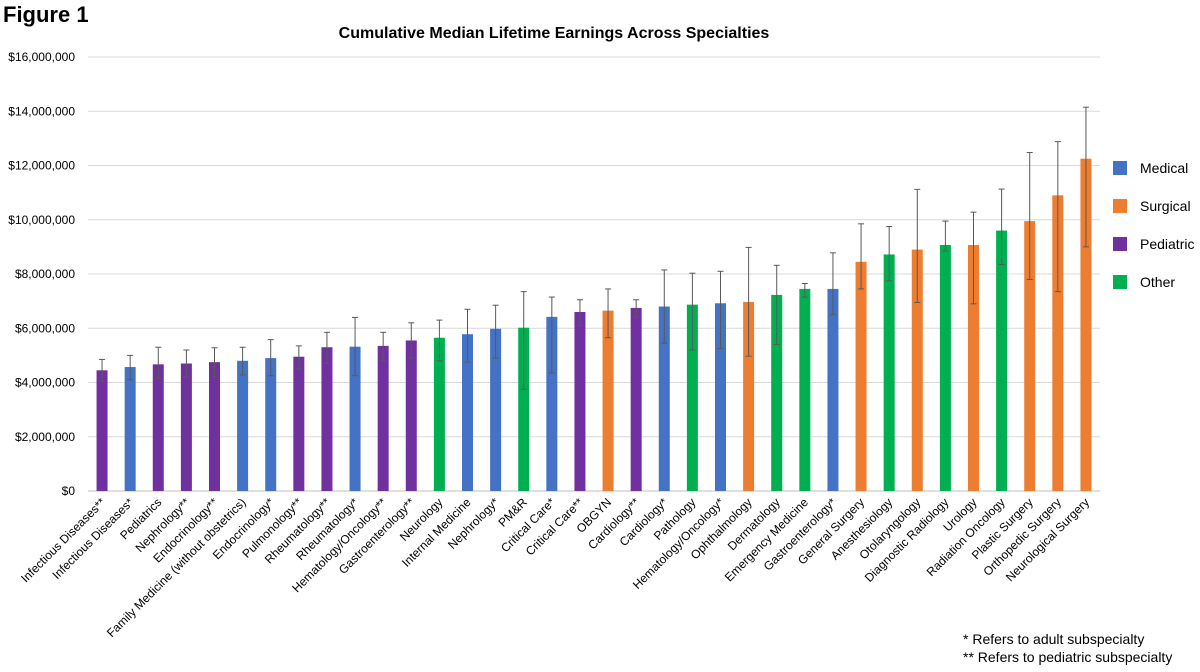  What do you see at coordinates (41, 111) in the screenshot?
I see `y-tick-label: $14,000,000` at bounding box center [41, 111].